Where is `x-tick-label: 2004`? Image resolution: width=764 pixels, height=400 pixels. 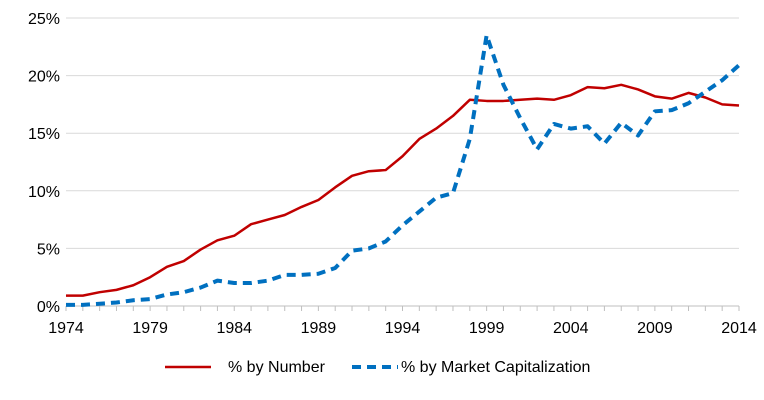 x-tick-label: 2004 is located at coordinates (571, 328).